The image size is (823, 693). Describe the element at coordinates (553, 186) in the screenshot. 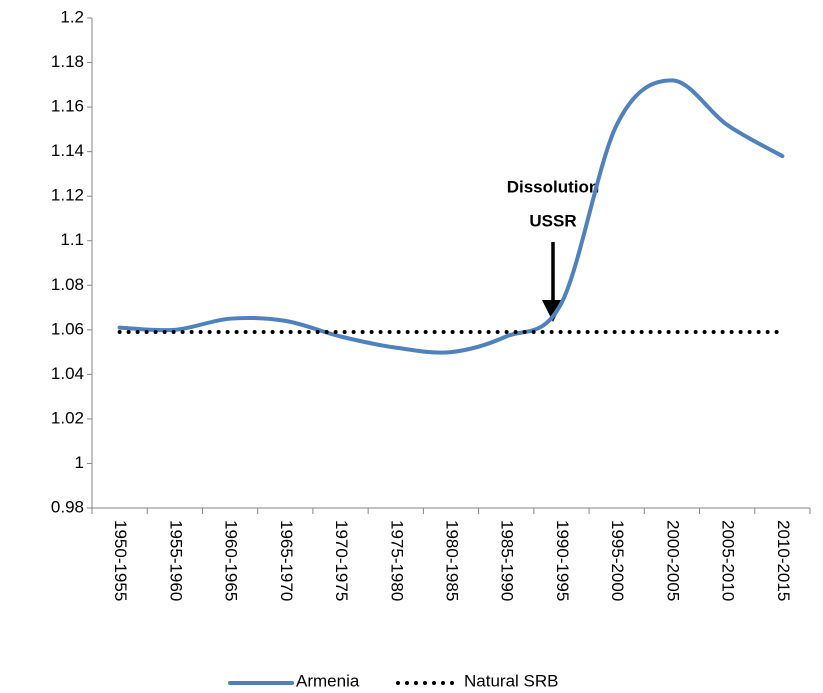

I see `annotation: Dissolution` at that location.